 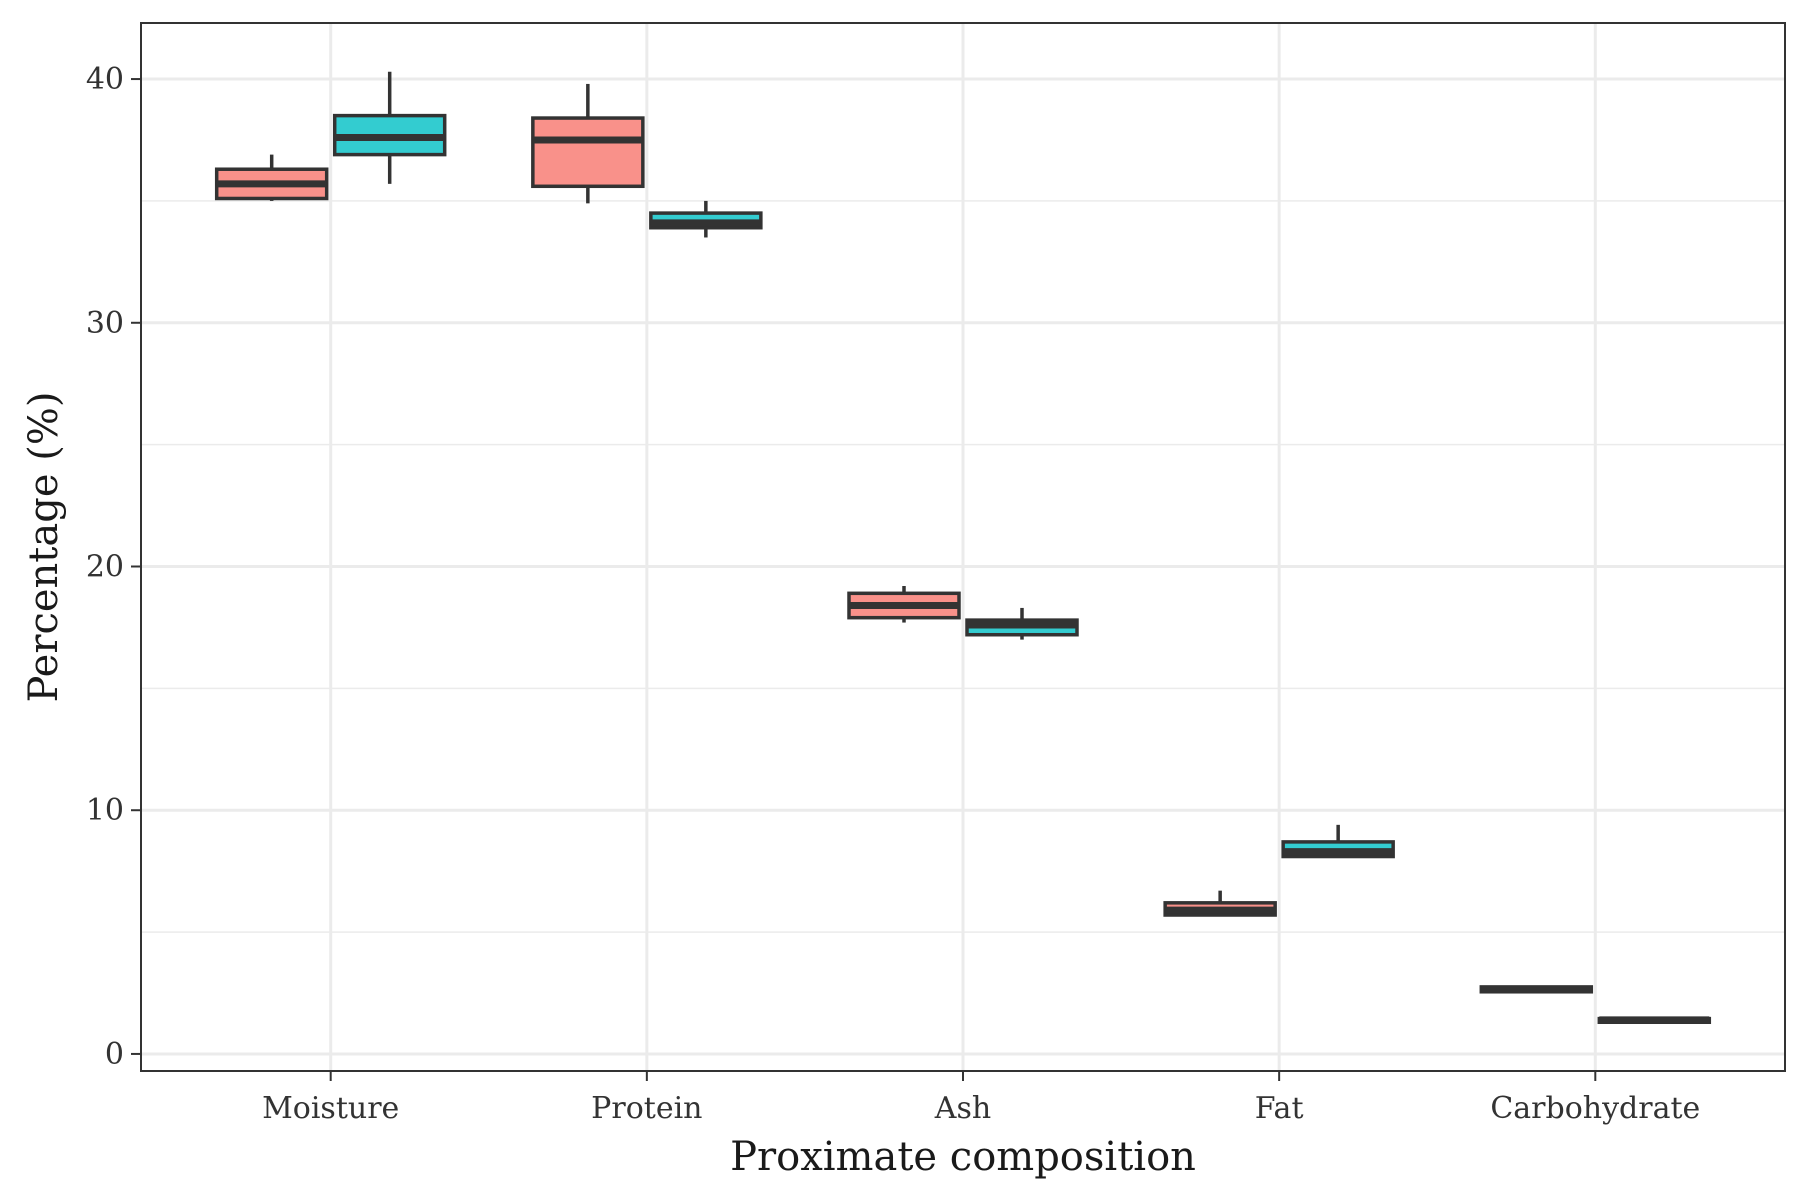 I want to click on x-tick-label: Moisture, so click(x=330, y=1108).